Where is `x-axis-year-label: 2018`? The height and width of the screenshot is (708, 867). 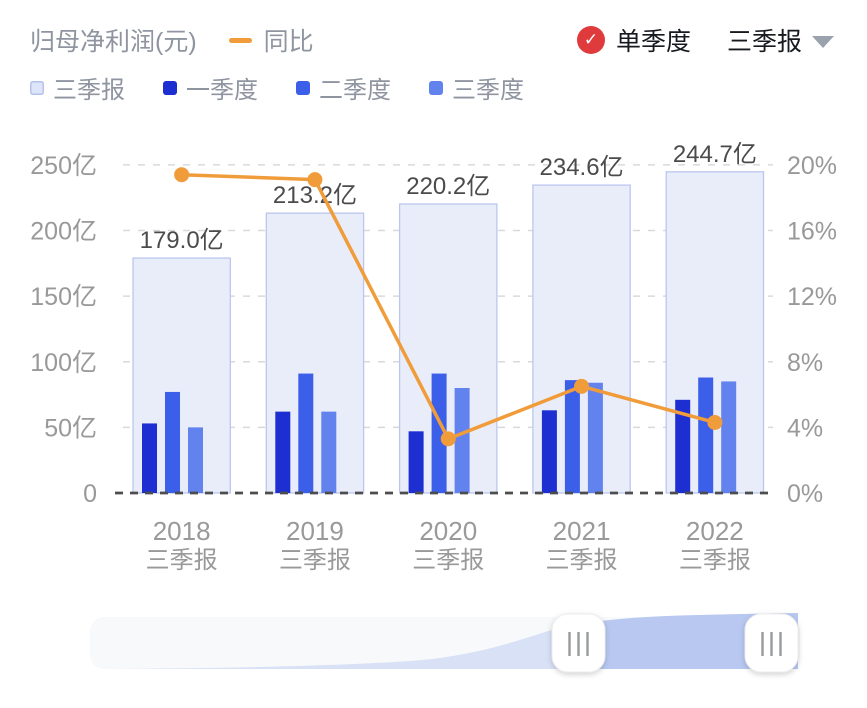 x-axis-year-label: 2018 is located at coordinates (182, 531).